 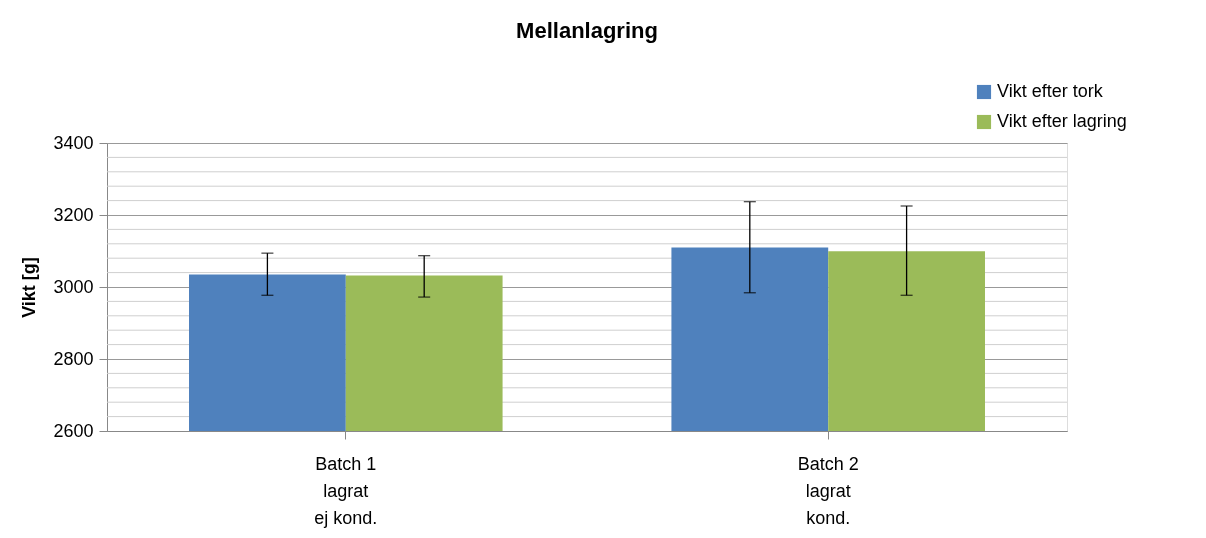 I want to click on x-tick-label: Batch 1 lagrat ej kond., so click(x=346, y=490).